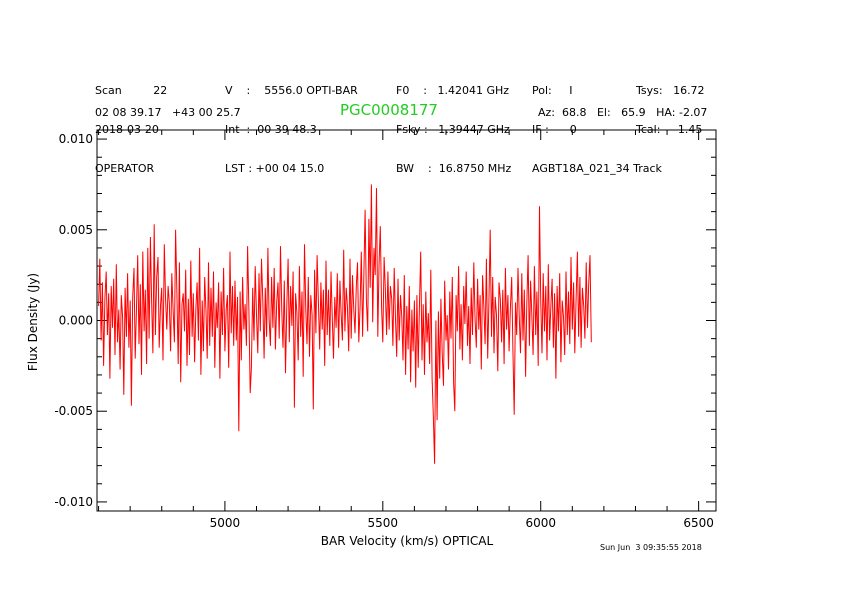 The height and width of the screenshot is (595, 842). I want to click on header-f0: F0 : 1.42041 GHz, so click(453, 90).